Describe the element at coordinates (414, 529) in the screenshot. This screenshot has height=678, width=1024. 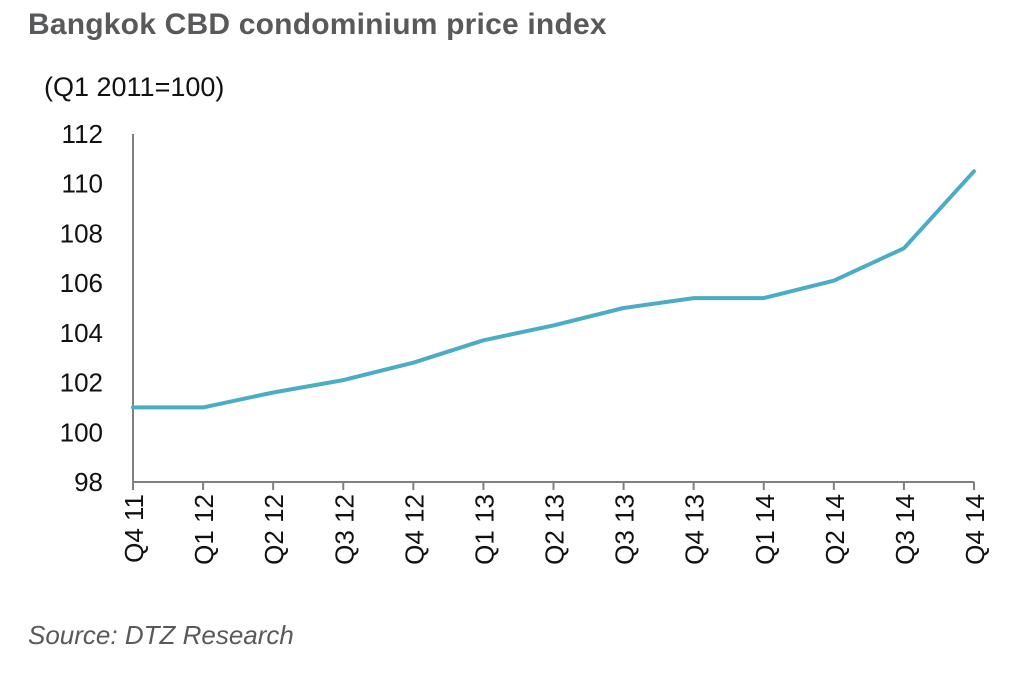
I see `x-tick-label: Q4 12` at that location.